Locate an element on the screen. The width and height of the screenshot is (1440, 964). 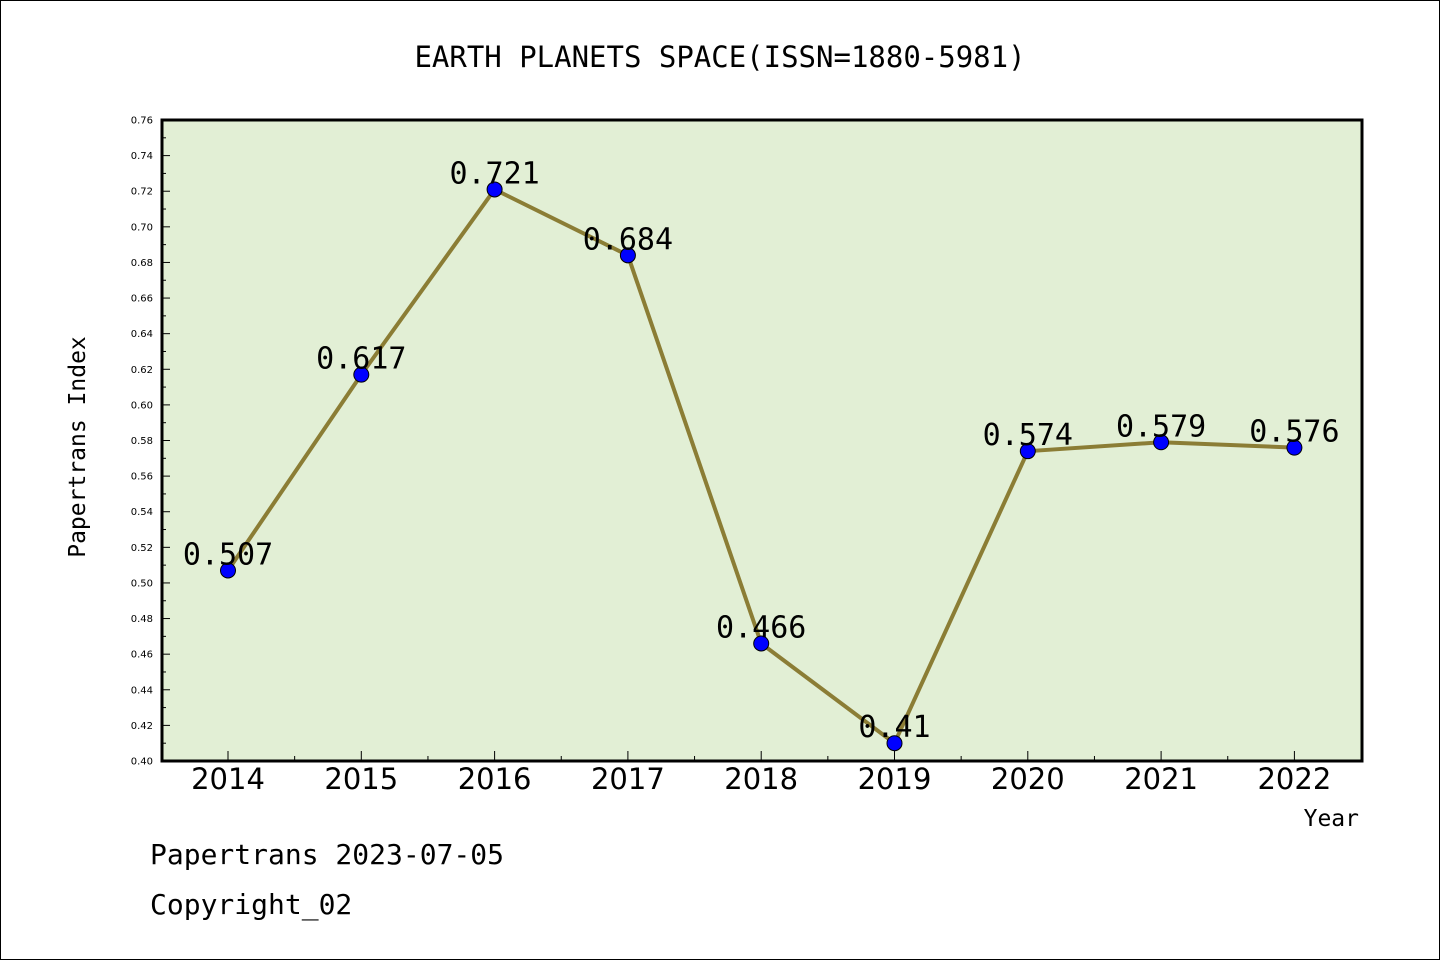
y-tick-label: 0.66 is located at coordinates (142, 299).